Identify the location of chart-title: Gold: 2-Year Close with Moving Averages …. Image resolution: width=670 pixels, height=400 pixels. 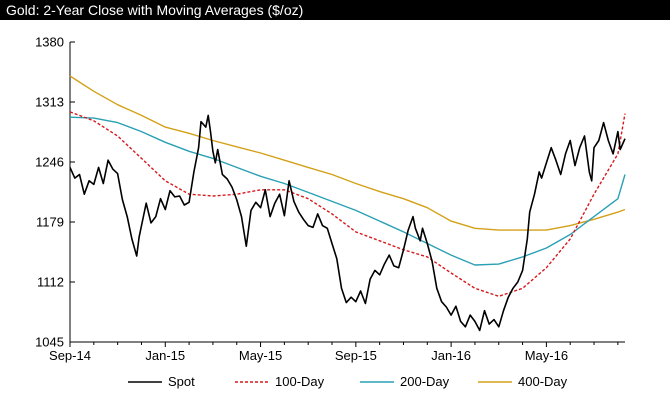
(335, 10).